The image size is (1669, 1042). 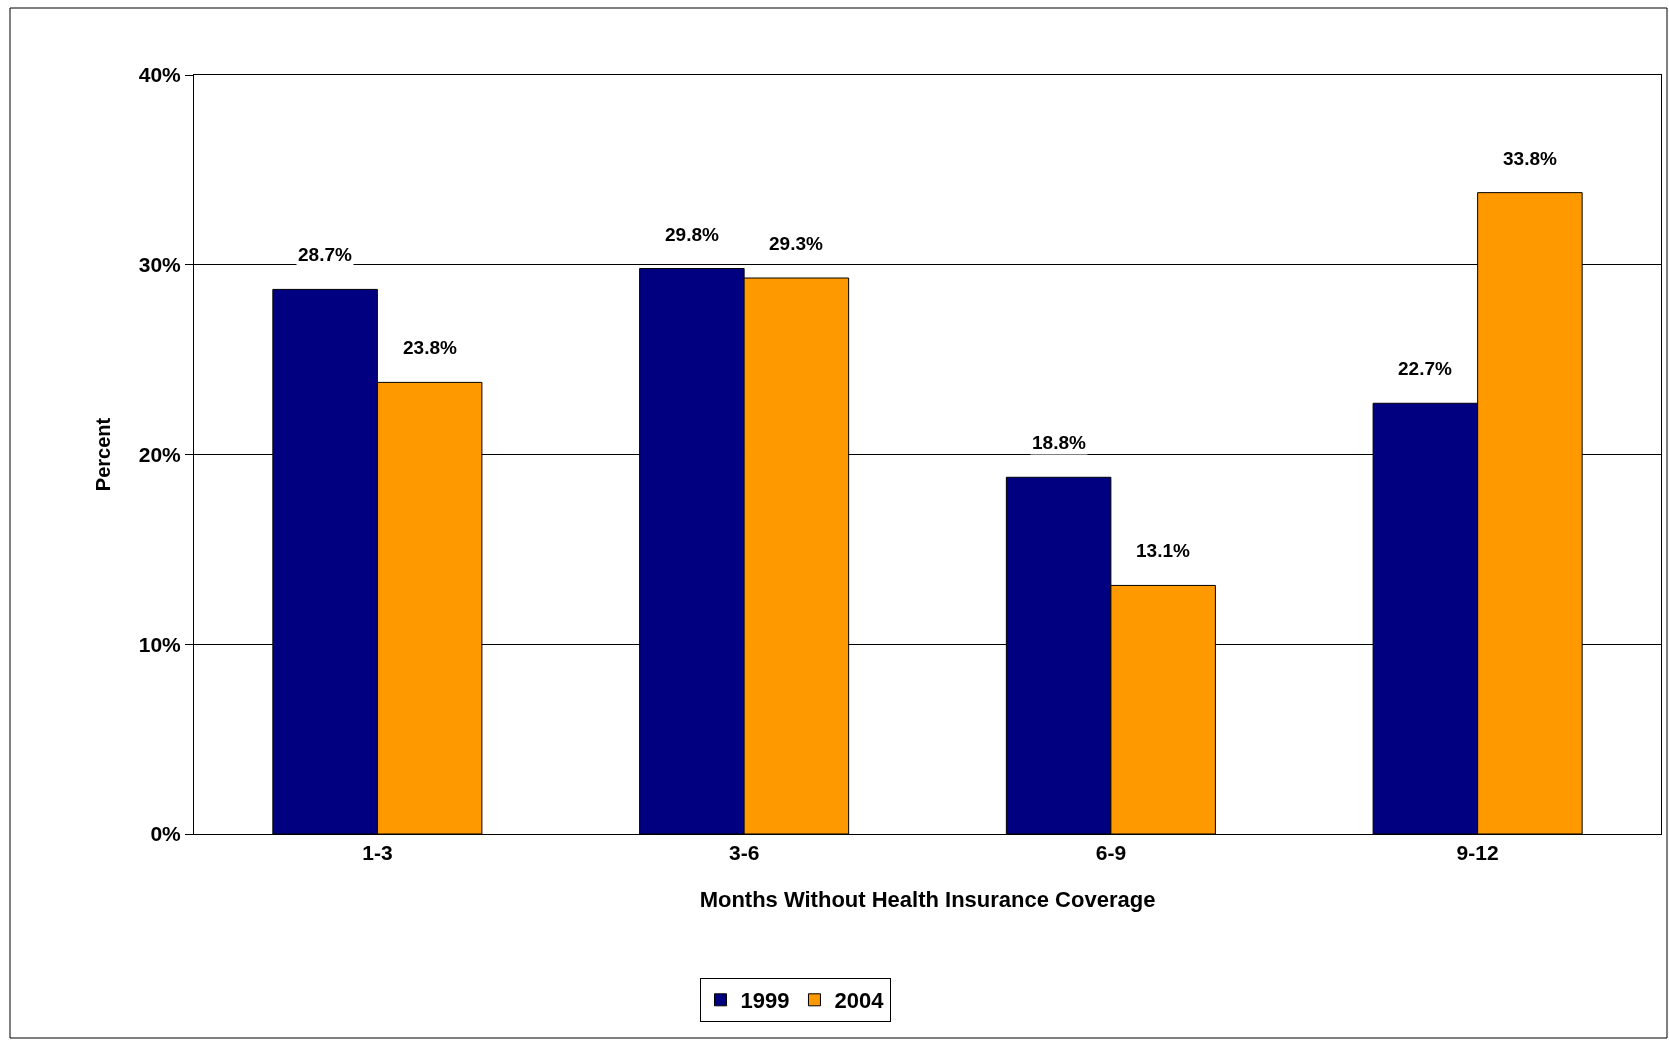 What do you see at coordinates (1059, 442) in the screenshot?
I see `data-label: 18.8%` at bounding box center [1059, 442].